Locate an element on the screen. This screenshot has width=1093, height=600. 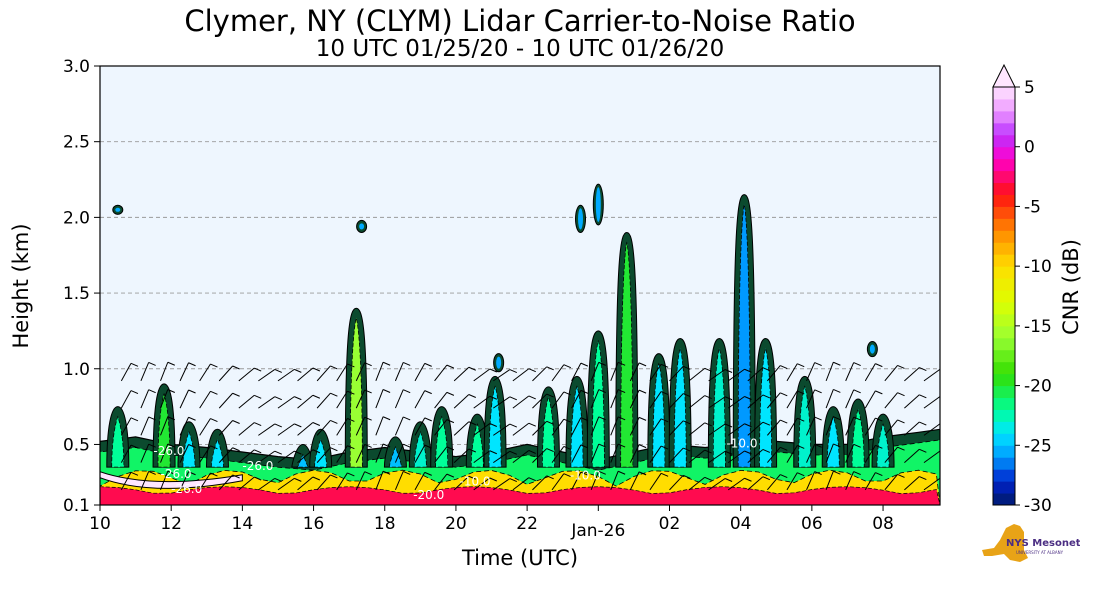
elevated-cloud-core is located at coordinates (581, 219).